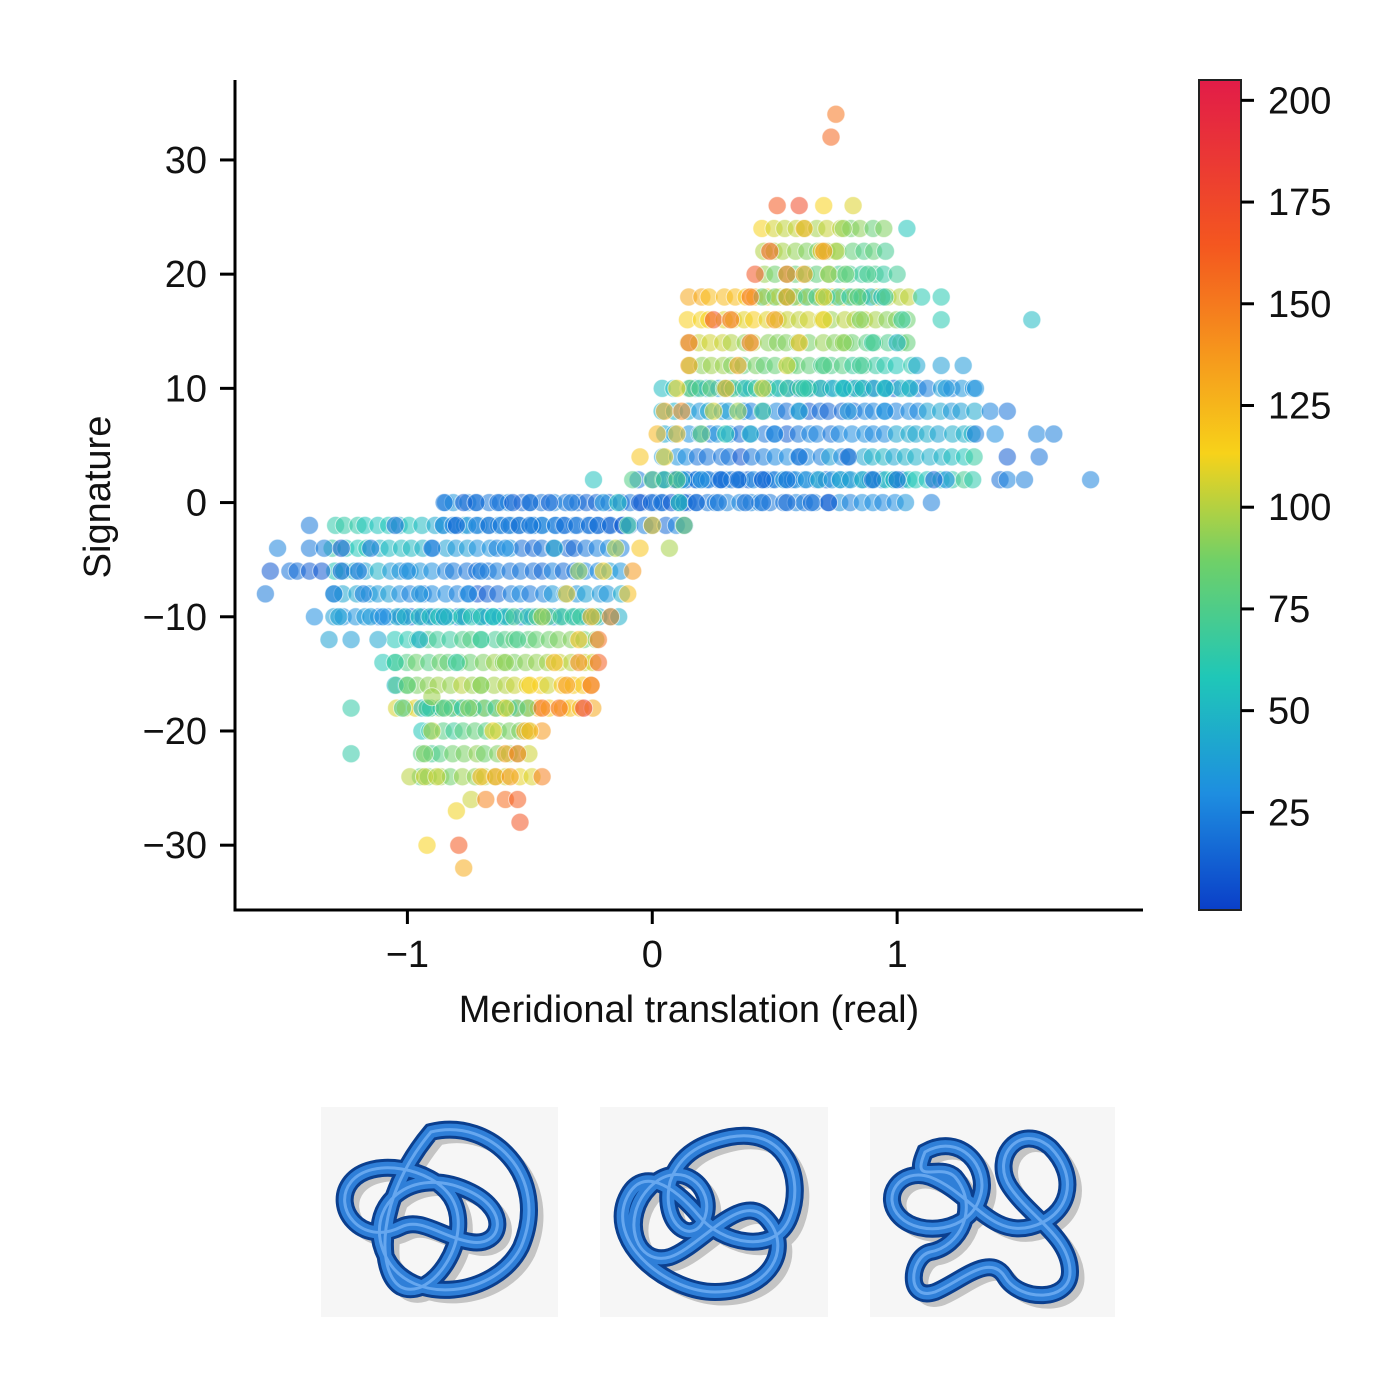  I want to click on colorbar-tick-label: 25, so click(1289, 813).